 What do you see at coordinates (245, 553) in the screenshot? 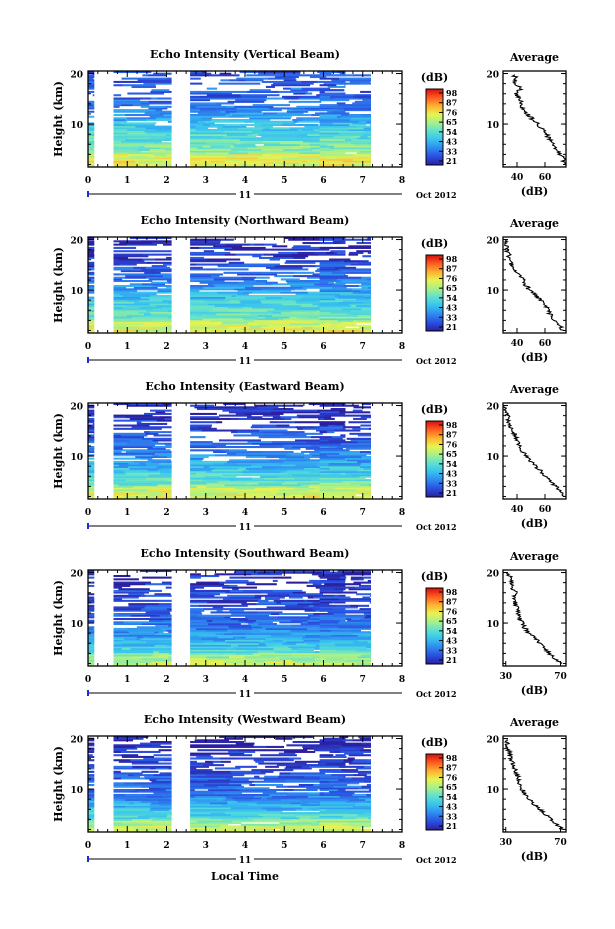
I see `panel-title: Echo Intensity (Southward Beam)` at bounding box center [245, 553].